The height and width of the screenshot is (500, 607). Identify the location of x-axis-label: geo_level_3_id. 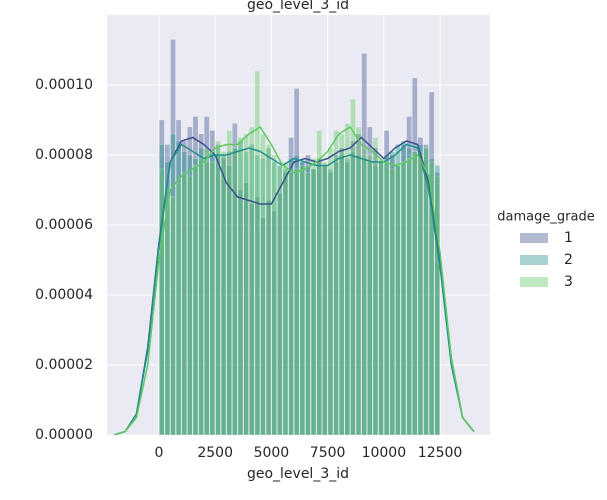
(298, 474).